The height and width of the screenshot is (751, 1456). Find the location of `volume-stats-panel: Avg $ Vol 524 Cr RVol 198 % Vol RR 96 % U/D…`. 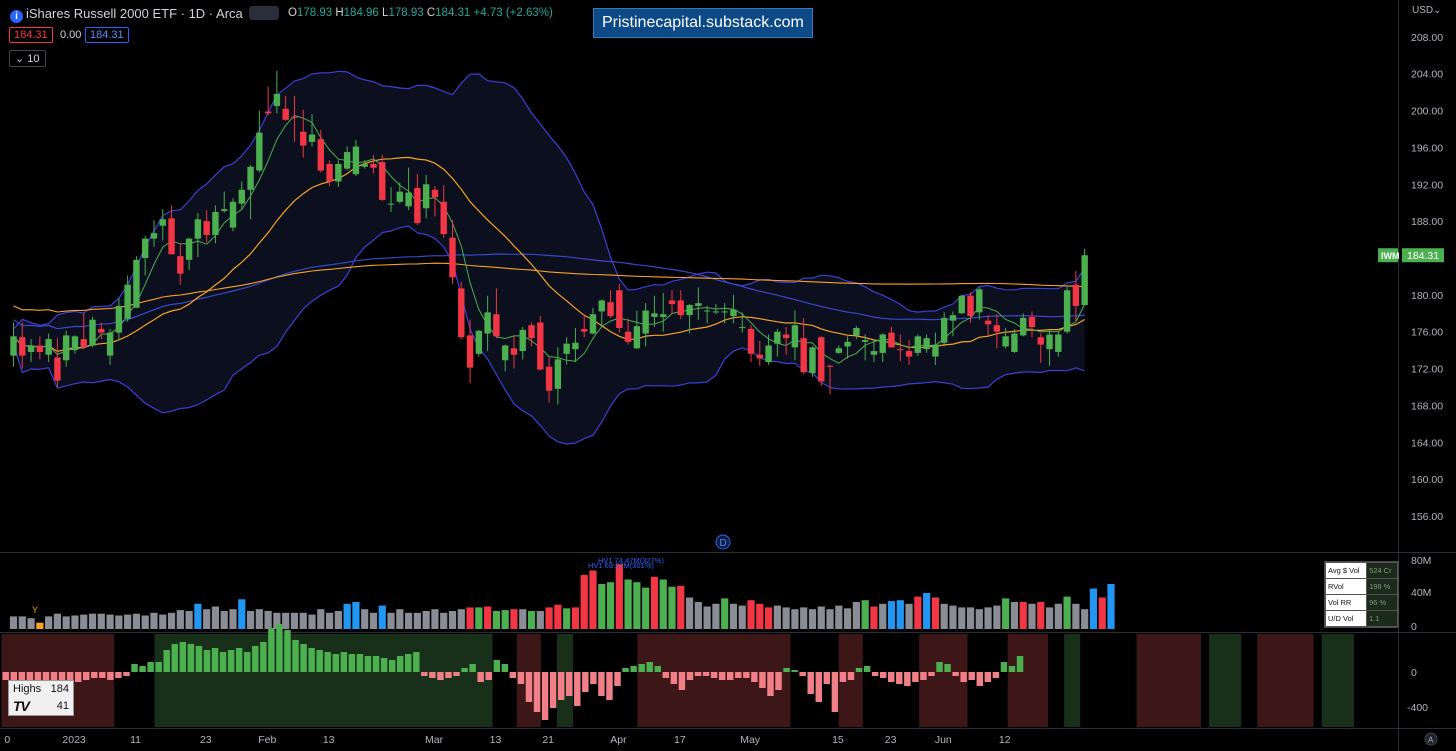

volume-stats-panel: Avg $ Vol 524 Cr RVol 198 % Vol RR 96 % U/D… is located at coordinates (1361, 594).